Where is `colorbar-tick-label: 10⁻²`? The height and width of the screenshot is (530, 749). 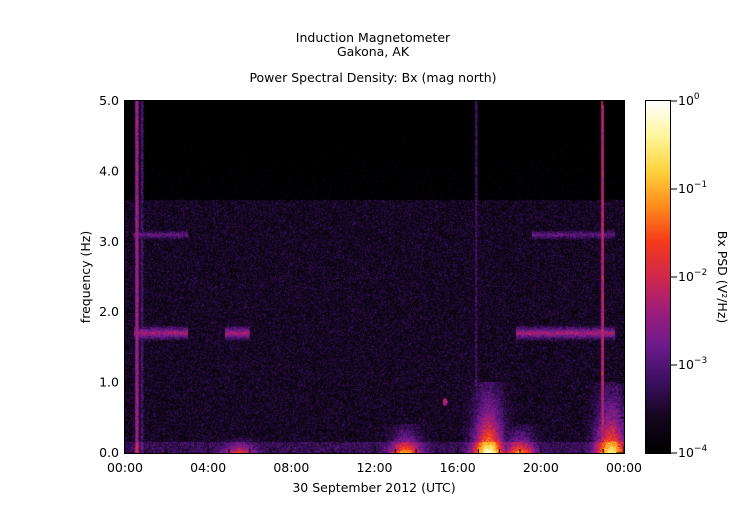 colorbar-tick-label: 10⁻² is located at coordinates (692, 276).